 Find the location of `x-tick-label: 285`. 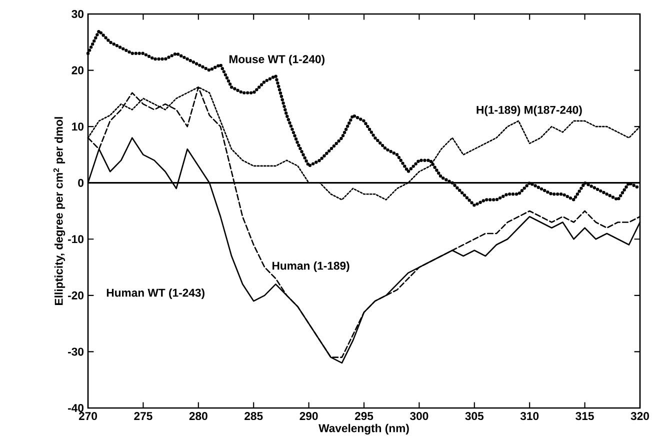

x-tick-label: 285 is located at coordinates (253, 416).